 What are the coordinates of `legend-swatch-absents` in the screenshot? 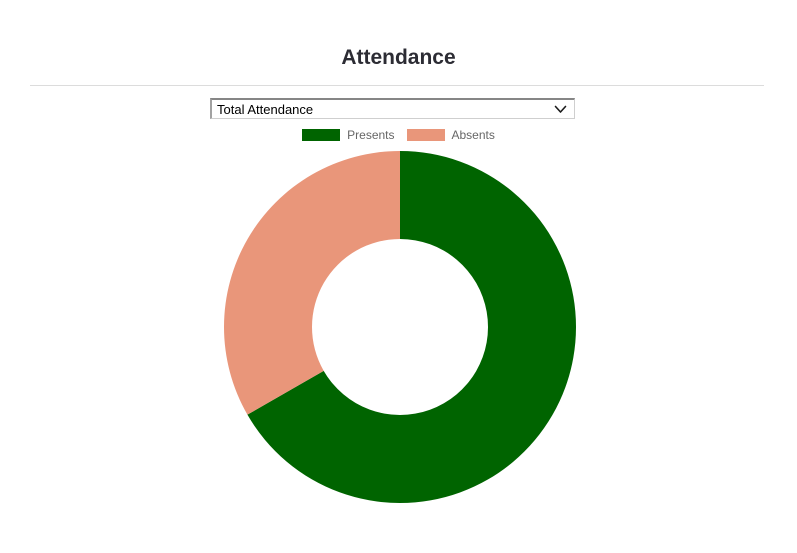 It's located at (425, 135).